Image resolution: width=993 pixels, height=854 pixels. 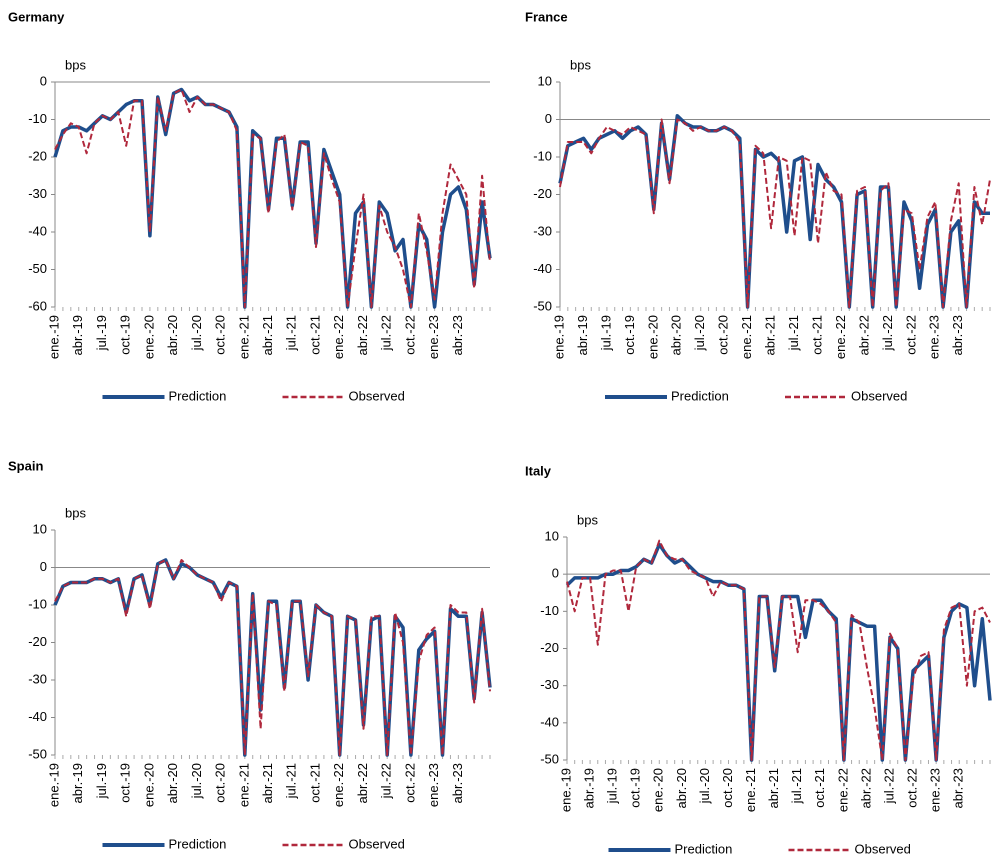 What do you see at coordinates (25, 465) in the screenshot?
I see `chart-title: Spain` at bounding box center [25, 465].